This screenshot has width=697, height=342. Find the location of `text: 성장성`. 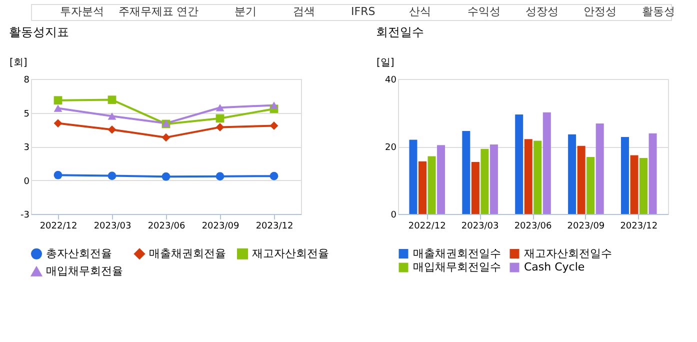

text: 성장성 is located at coordinates (542, 11).